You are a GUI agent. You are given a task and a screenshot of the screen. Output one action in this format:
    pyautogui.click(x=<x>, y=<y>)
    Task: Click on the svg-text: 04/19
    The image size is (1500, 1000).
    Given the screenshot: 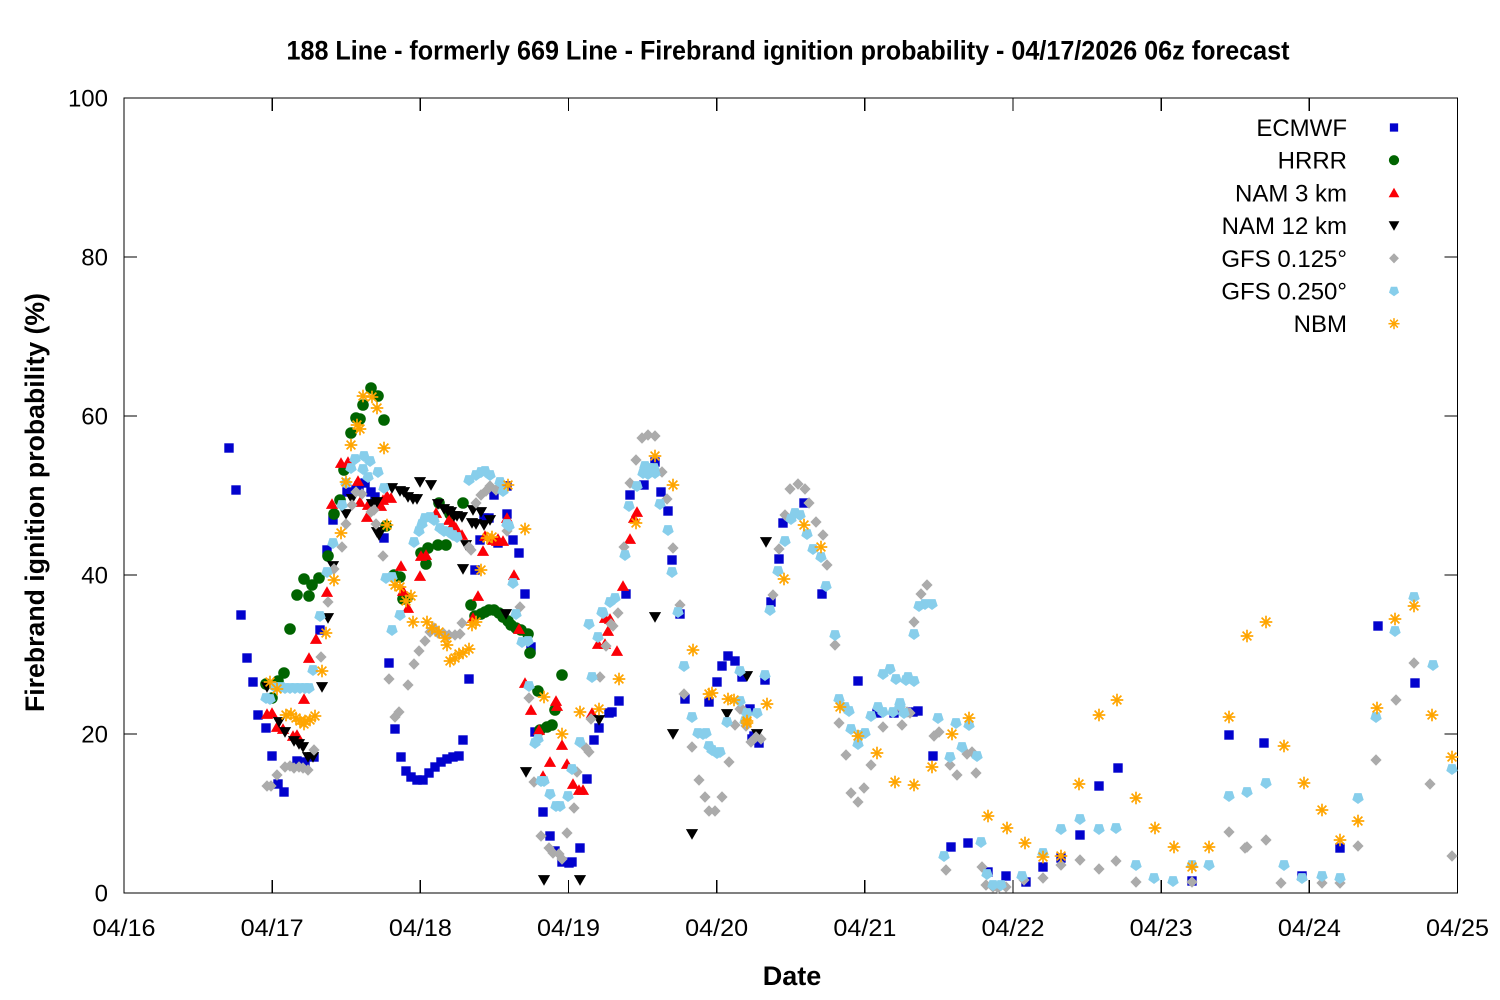 What is the action you would take?
    pyautogui.click(x=568, y=928)
    